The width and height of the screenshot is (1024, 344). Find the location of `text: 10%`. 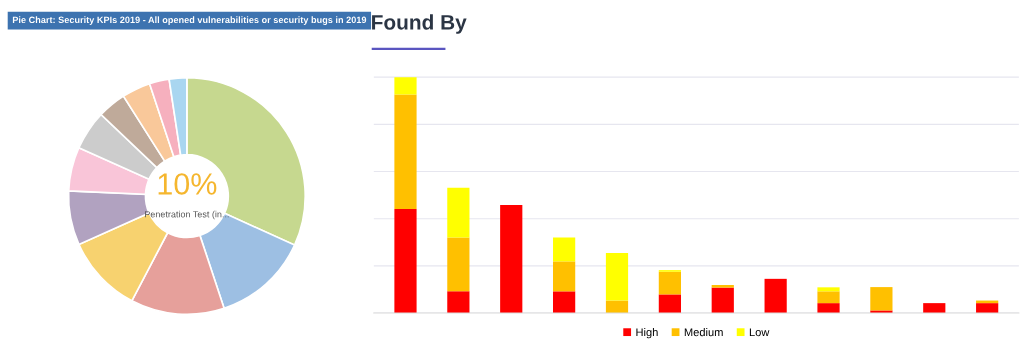

text: 10% is located at coordinates (187, 184).